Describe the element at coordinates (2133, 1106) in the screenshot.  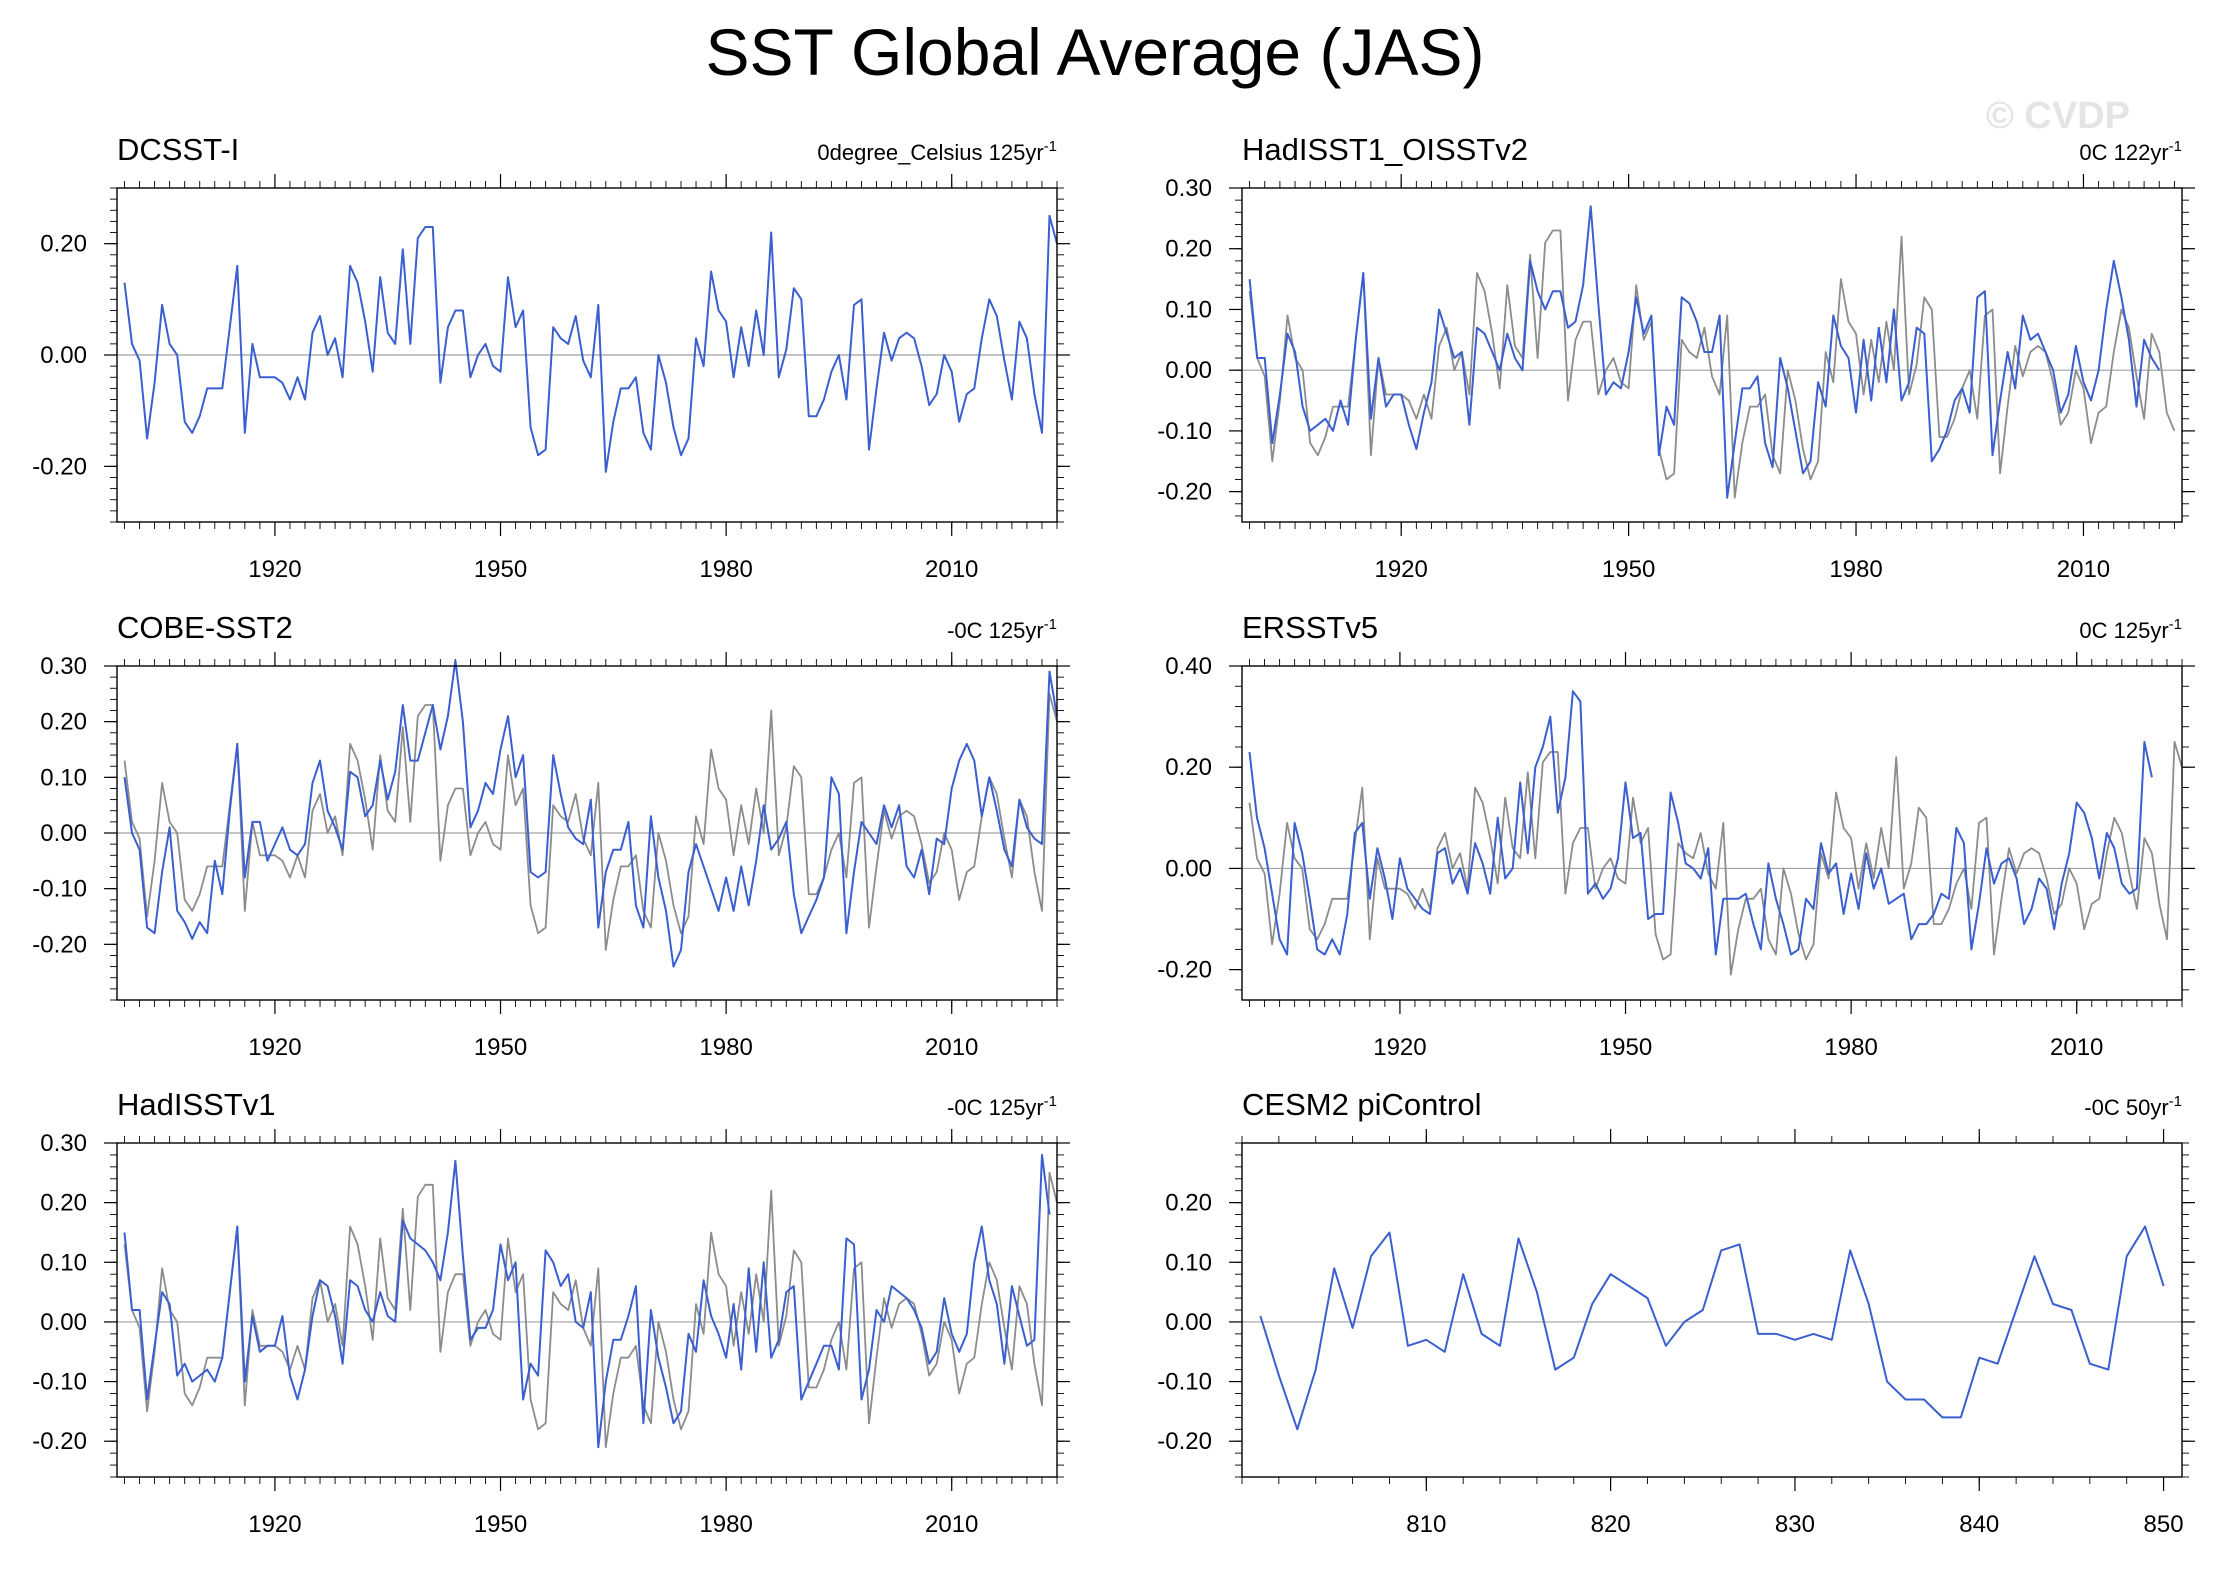
I see `trend-label: -0C 50yr-1` at that location.